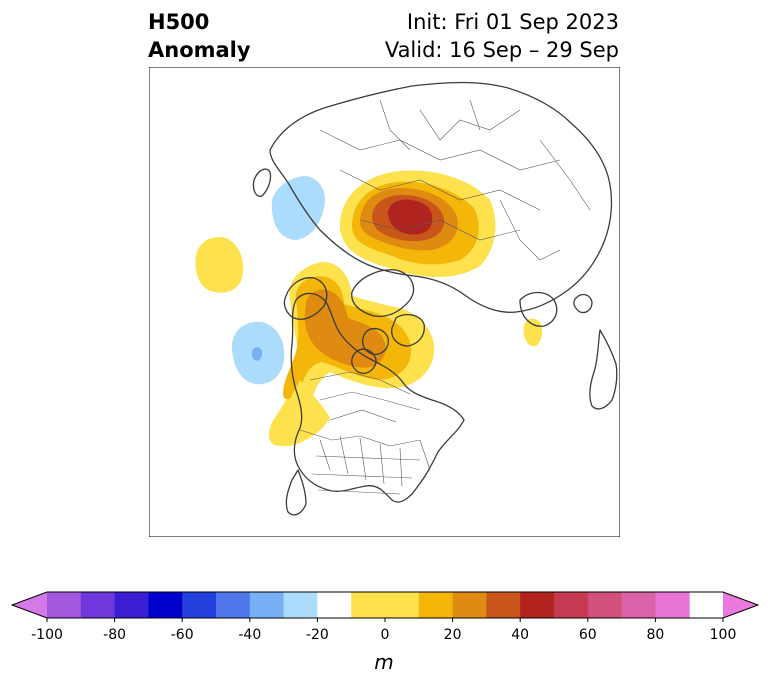  Describe the element at coordinates (538, 309) in the screenshot. I see `scandinavia-coastline` at that location.